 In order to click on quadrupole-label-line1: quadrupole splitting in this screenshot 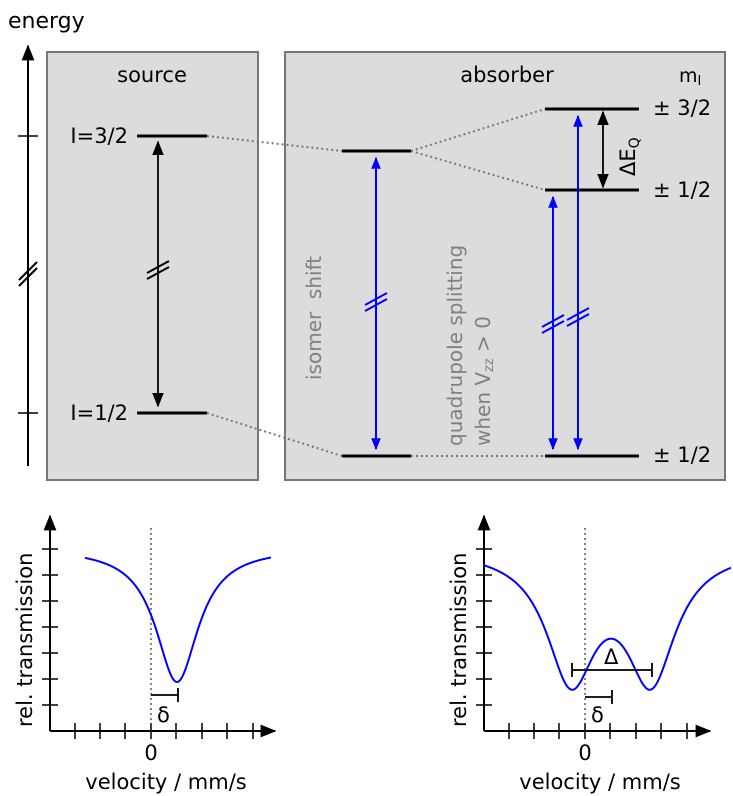, I will do `click(455, 345)`.